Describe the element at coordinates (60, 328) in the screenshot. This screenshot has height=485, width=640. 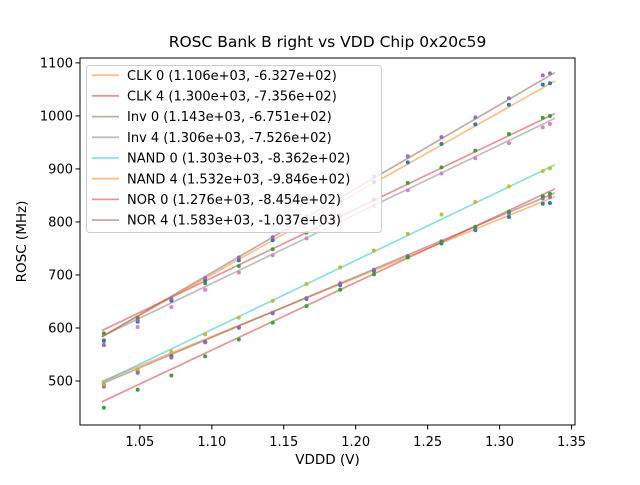
I see `y-tick-label: 600` at that location.